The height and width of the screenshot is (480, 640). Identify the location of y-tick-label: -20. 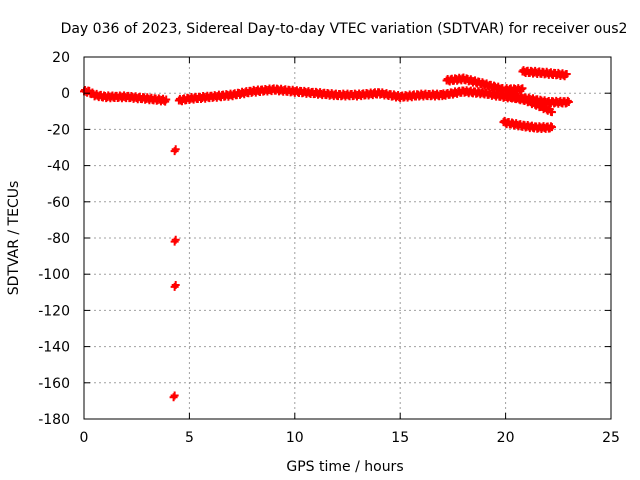
(58, 130).